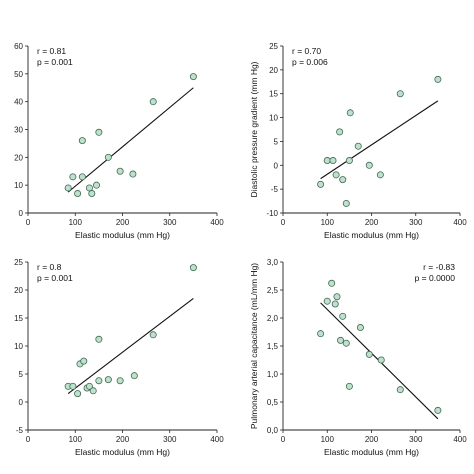 Image resolution: width=474 pixels, height=474 pixels. Describe the element at coordinates (49, 267) in the screenshot. I see `correlation-r-label: r = 0.8` at that location.